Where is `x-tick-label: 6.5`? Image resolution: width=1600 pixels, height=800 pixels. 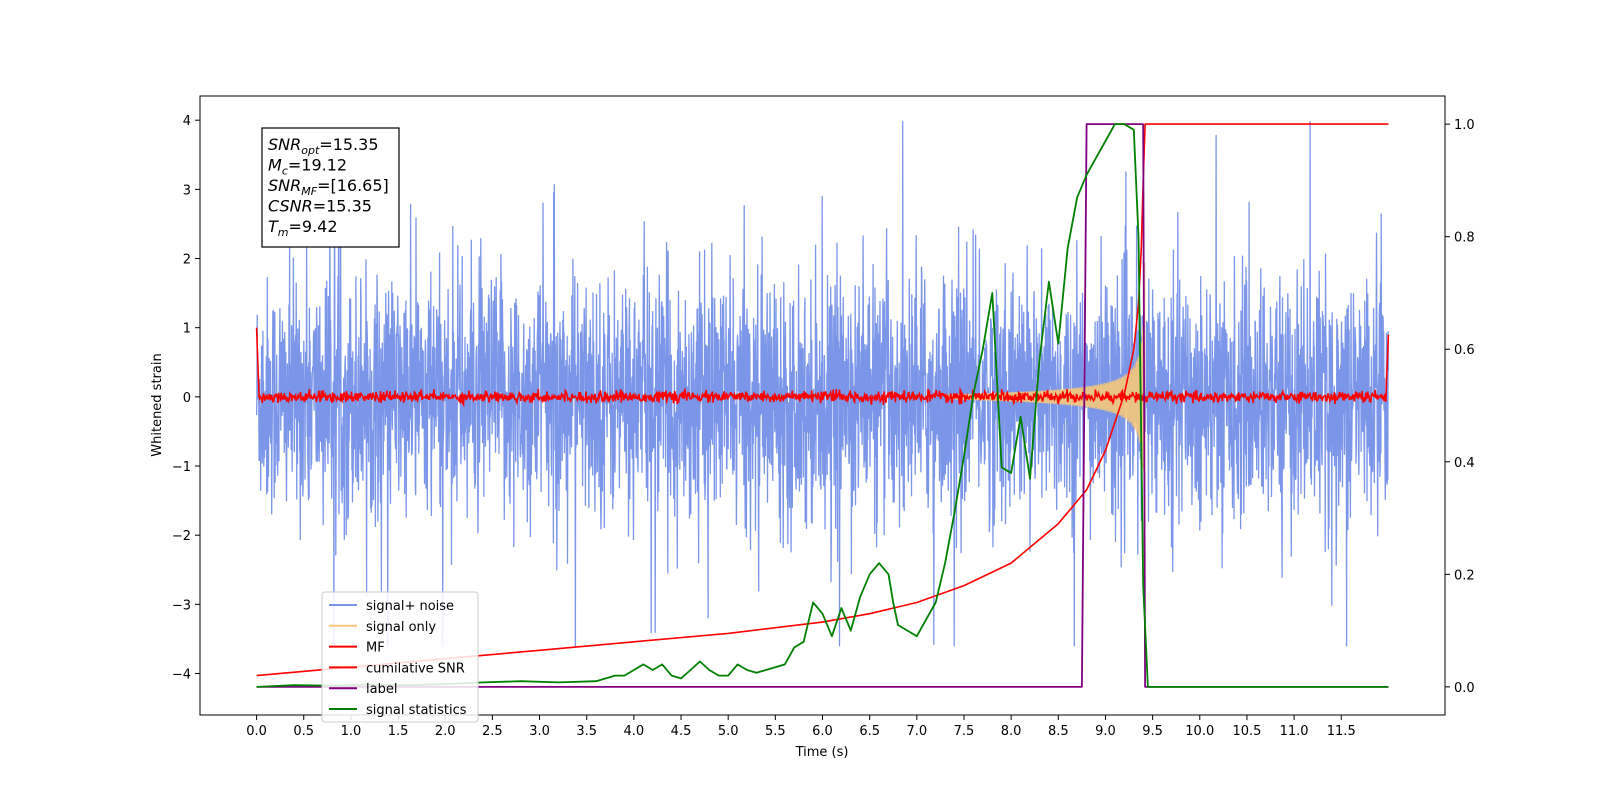 x-tick-label: 6.5 is located at coordinates (869, 731).